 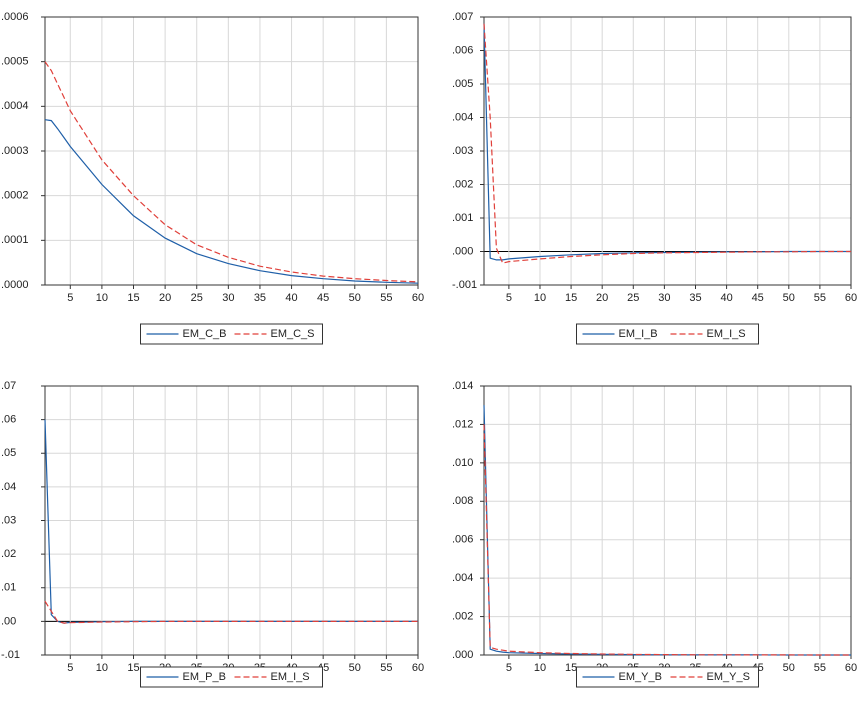 What do you see at coordinates (462, 386) in the screenshot?
I see `y-tick-label: .014` at bounding box center [462, 386].